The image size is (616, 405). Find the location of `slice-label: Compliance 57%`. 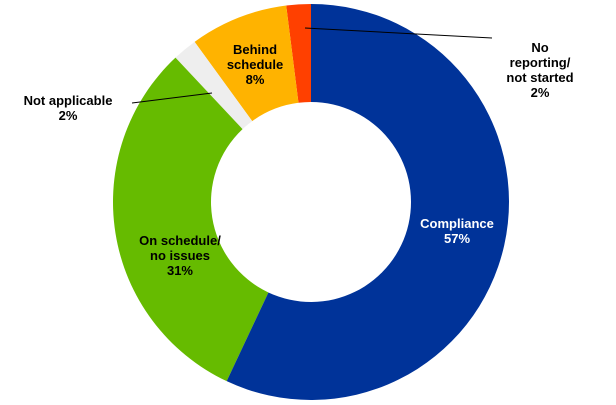

slice-label: Compliance 57% is located at coordinates (457, 231).